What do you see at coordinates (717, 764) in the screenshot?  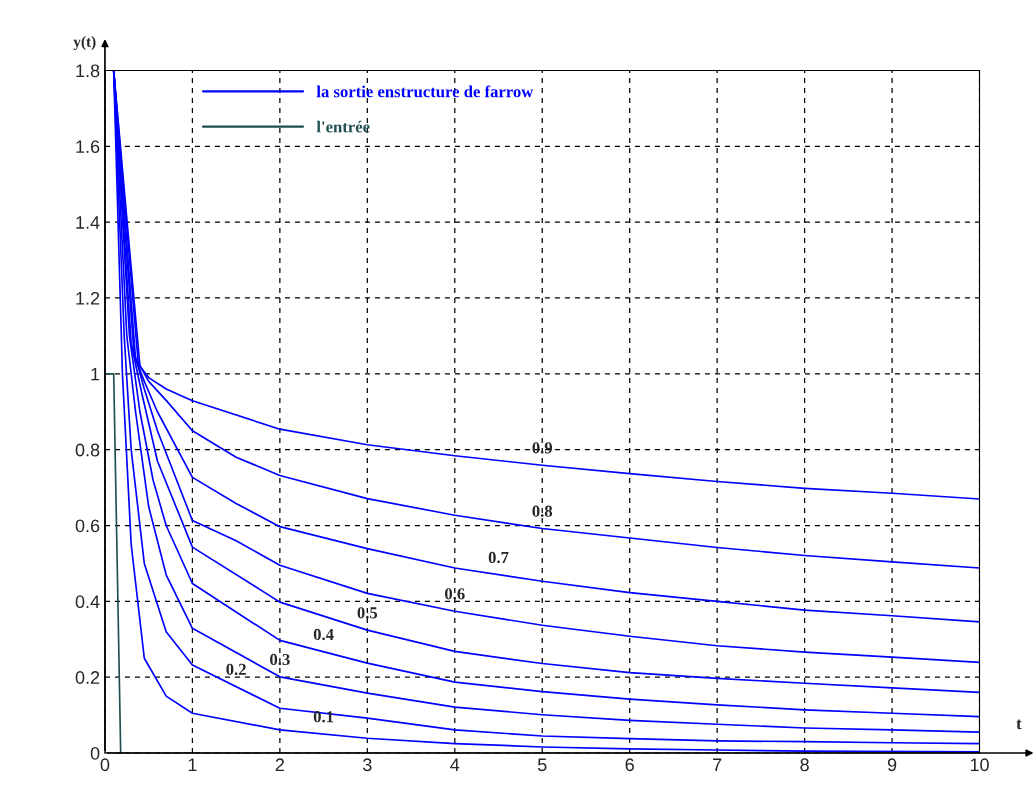 I see `x-tick-label: 7` at bounding box center [717, 764].